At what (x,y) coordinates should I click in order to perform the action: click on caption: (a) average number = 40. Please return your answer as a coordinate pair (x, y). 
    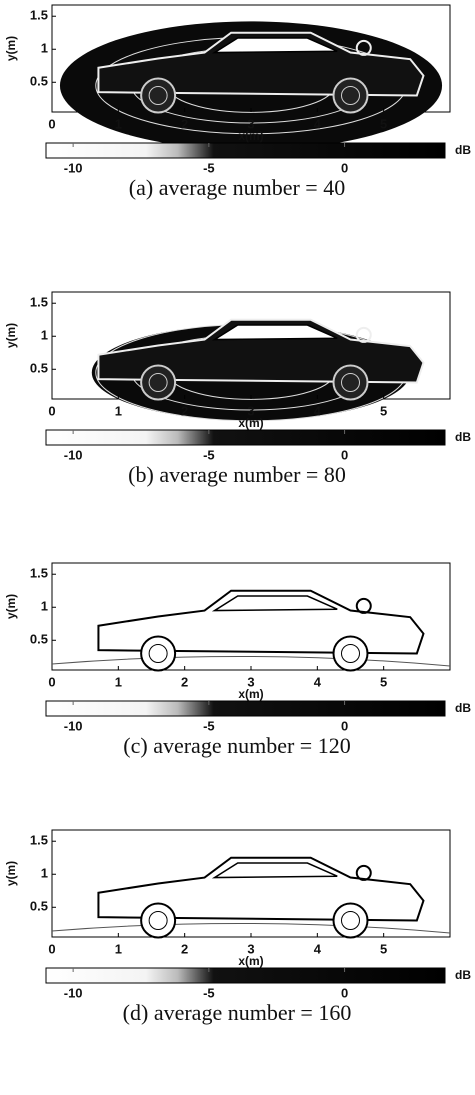
    Looking at the image, I should click on (237, 187).